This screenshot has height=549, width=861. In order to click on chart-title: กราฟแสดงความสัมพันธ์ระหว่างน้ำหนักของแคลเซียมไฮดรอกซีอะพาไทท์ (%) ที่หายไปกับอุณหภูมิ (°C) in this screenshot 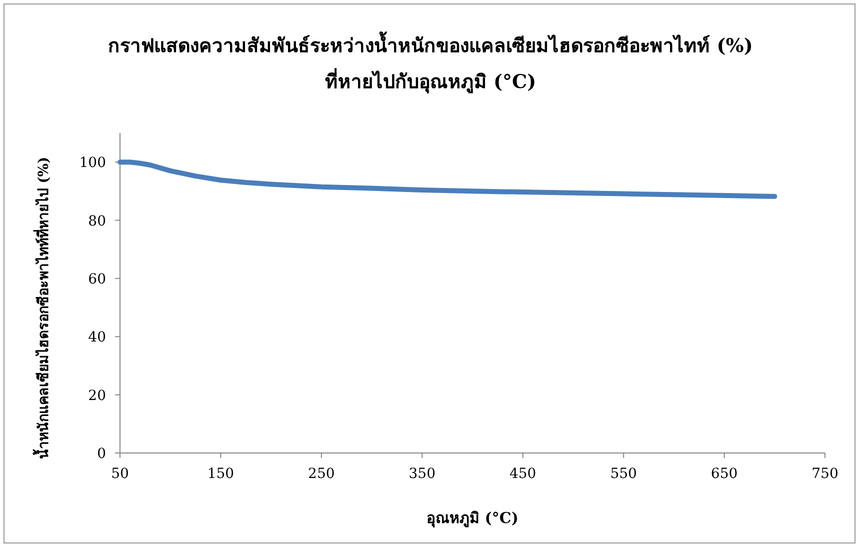, I will do `click(430, 62)`.